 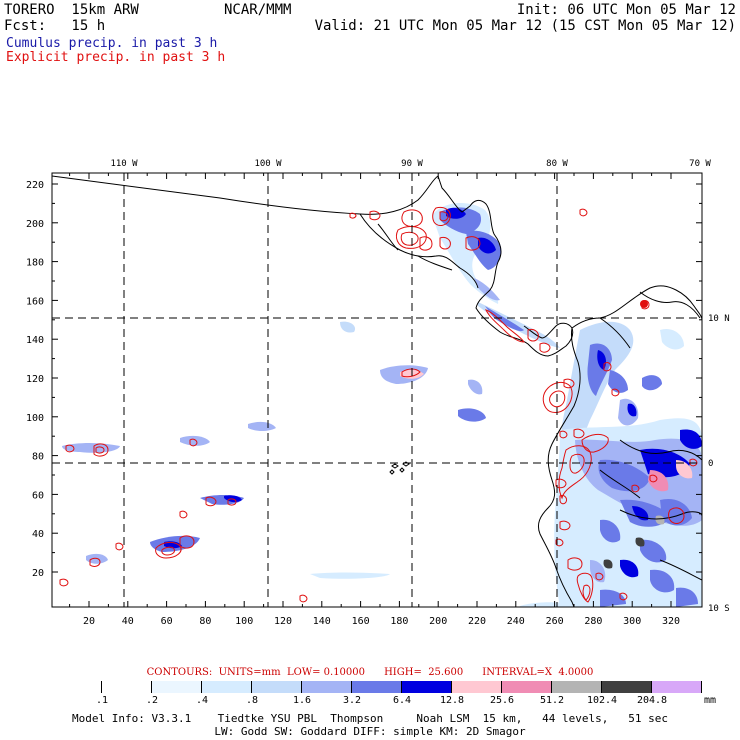 I want to click on colorbar-unit: mm, so click(x=710, y=700).